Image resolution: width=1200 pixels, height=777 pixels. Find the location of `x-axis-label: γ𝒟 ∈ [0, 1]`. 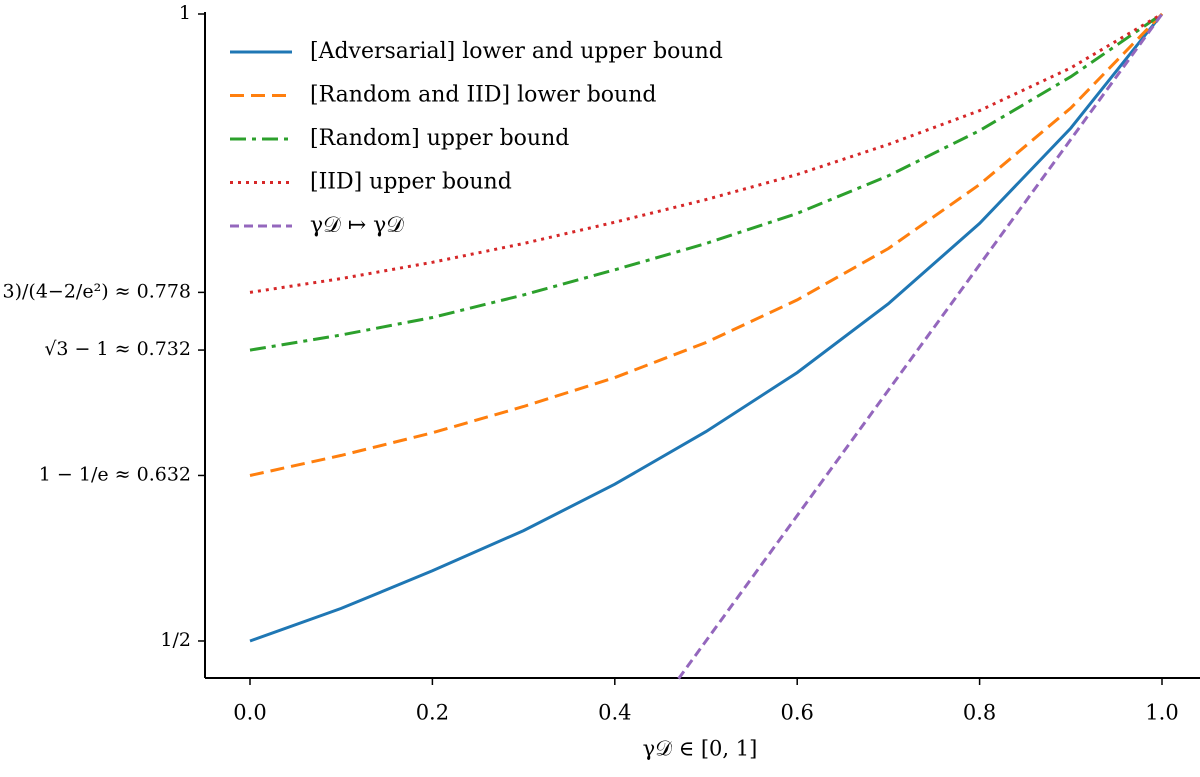

x-axis-label: γ𝒟 ∈ [0, 1] is located at coordinates (700, 749).